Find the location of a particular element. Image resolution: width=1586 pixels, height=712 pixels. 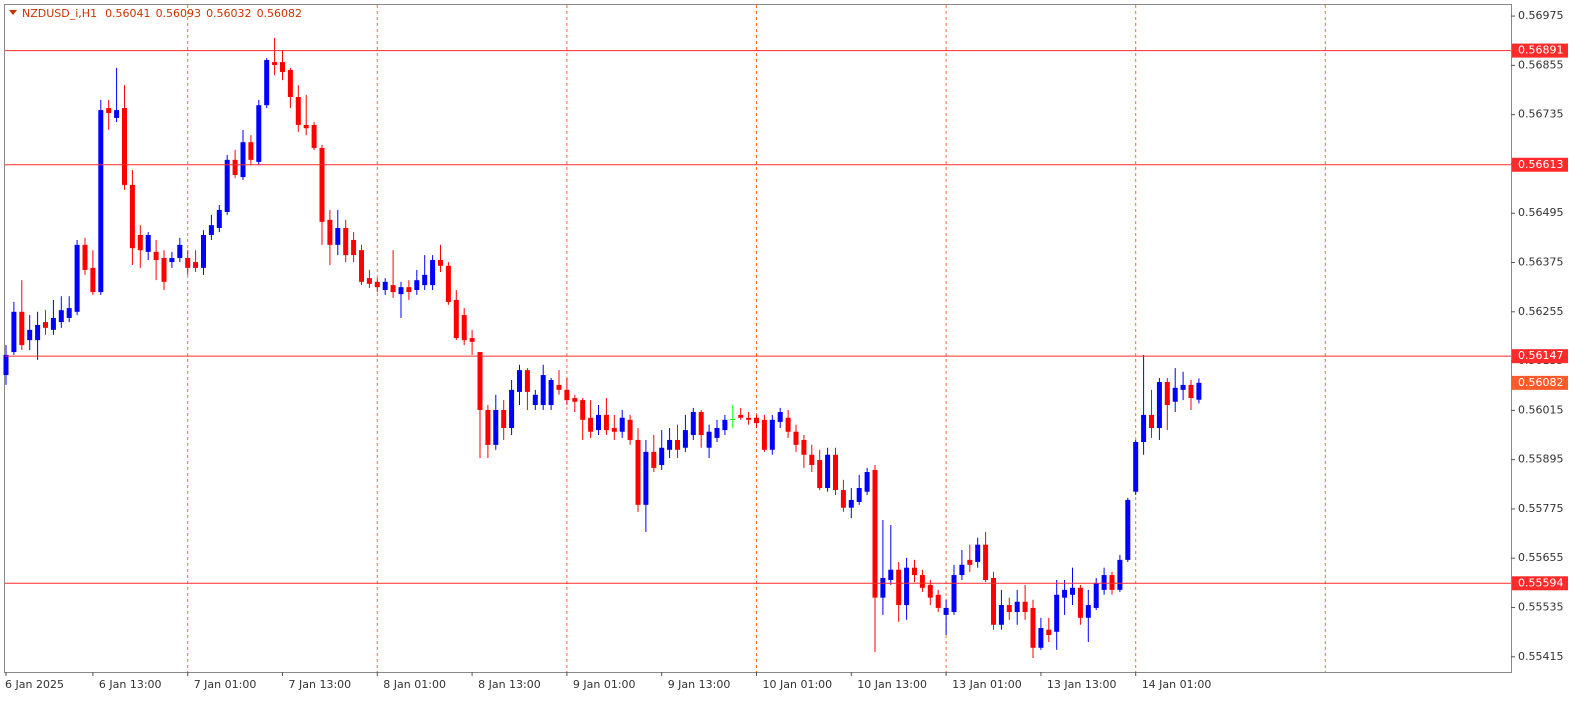

y-tick-label: 0.56495 is located at coordinates (1541, 212).